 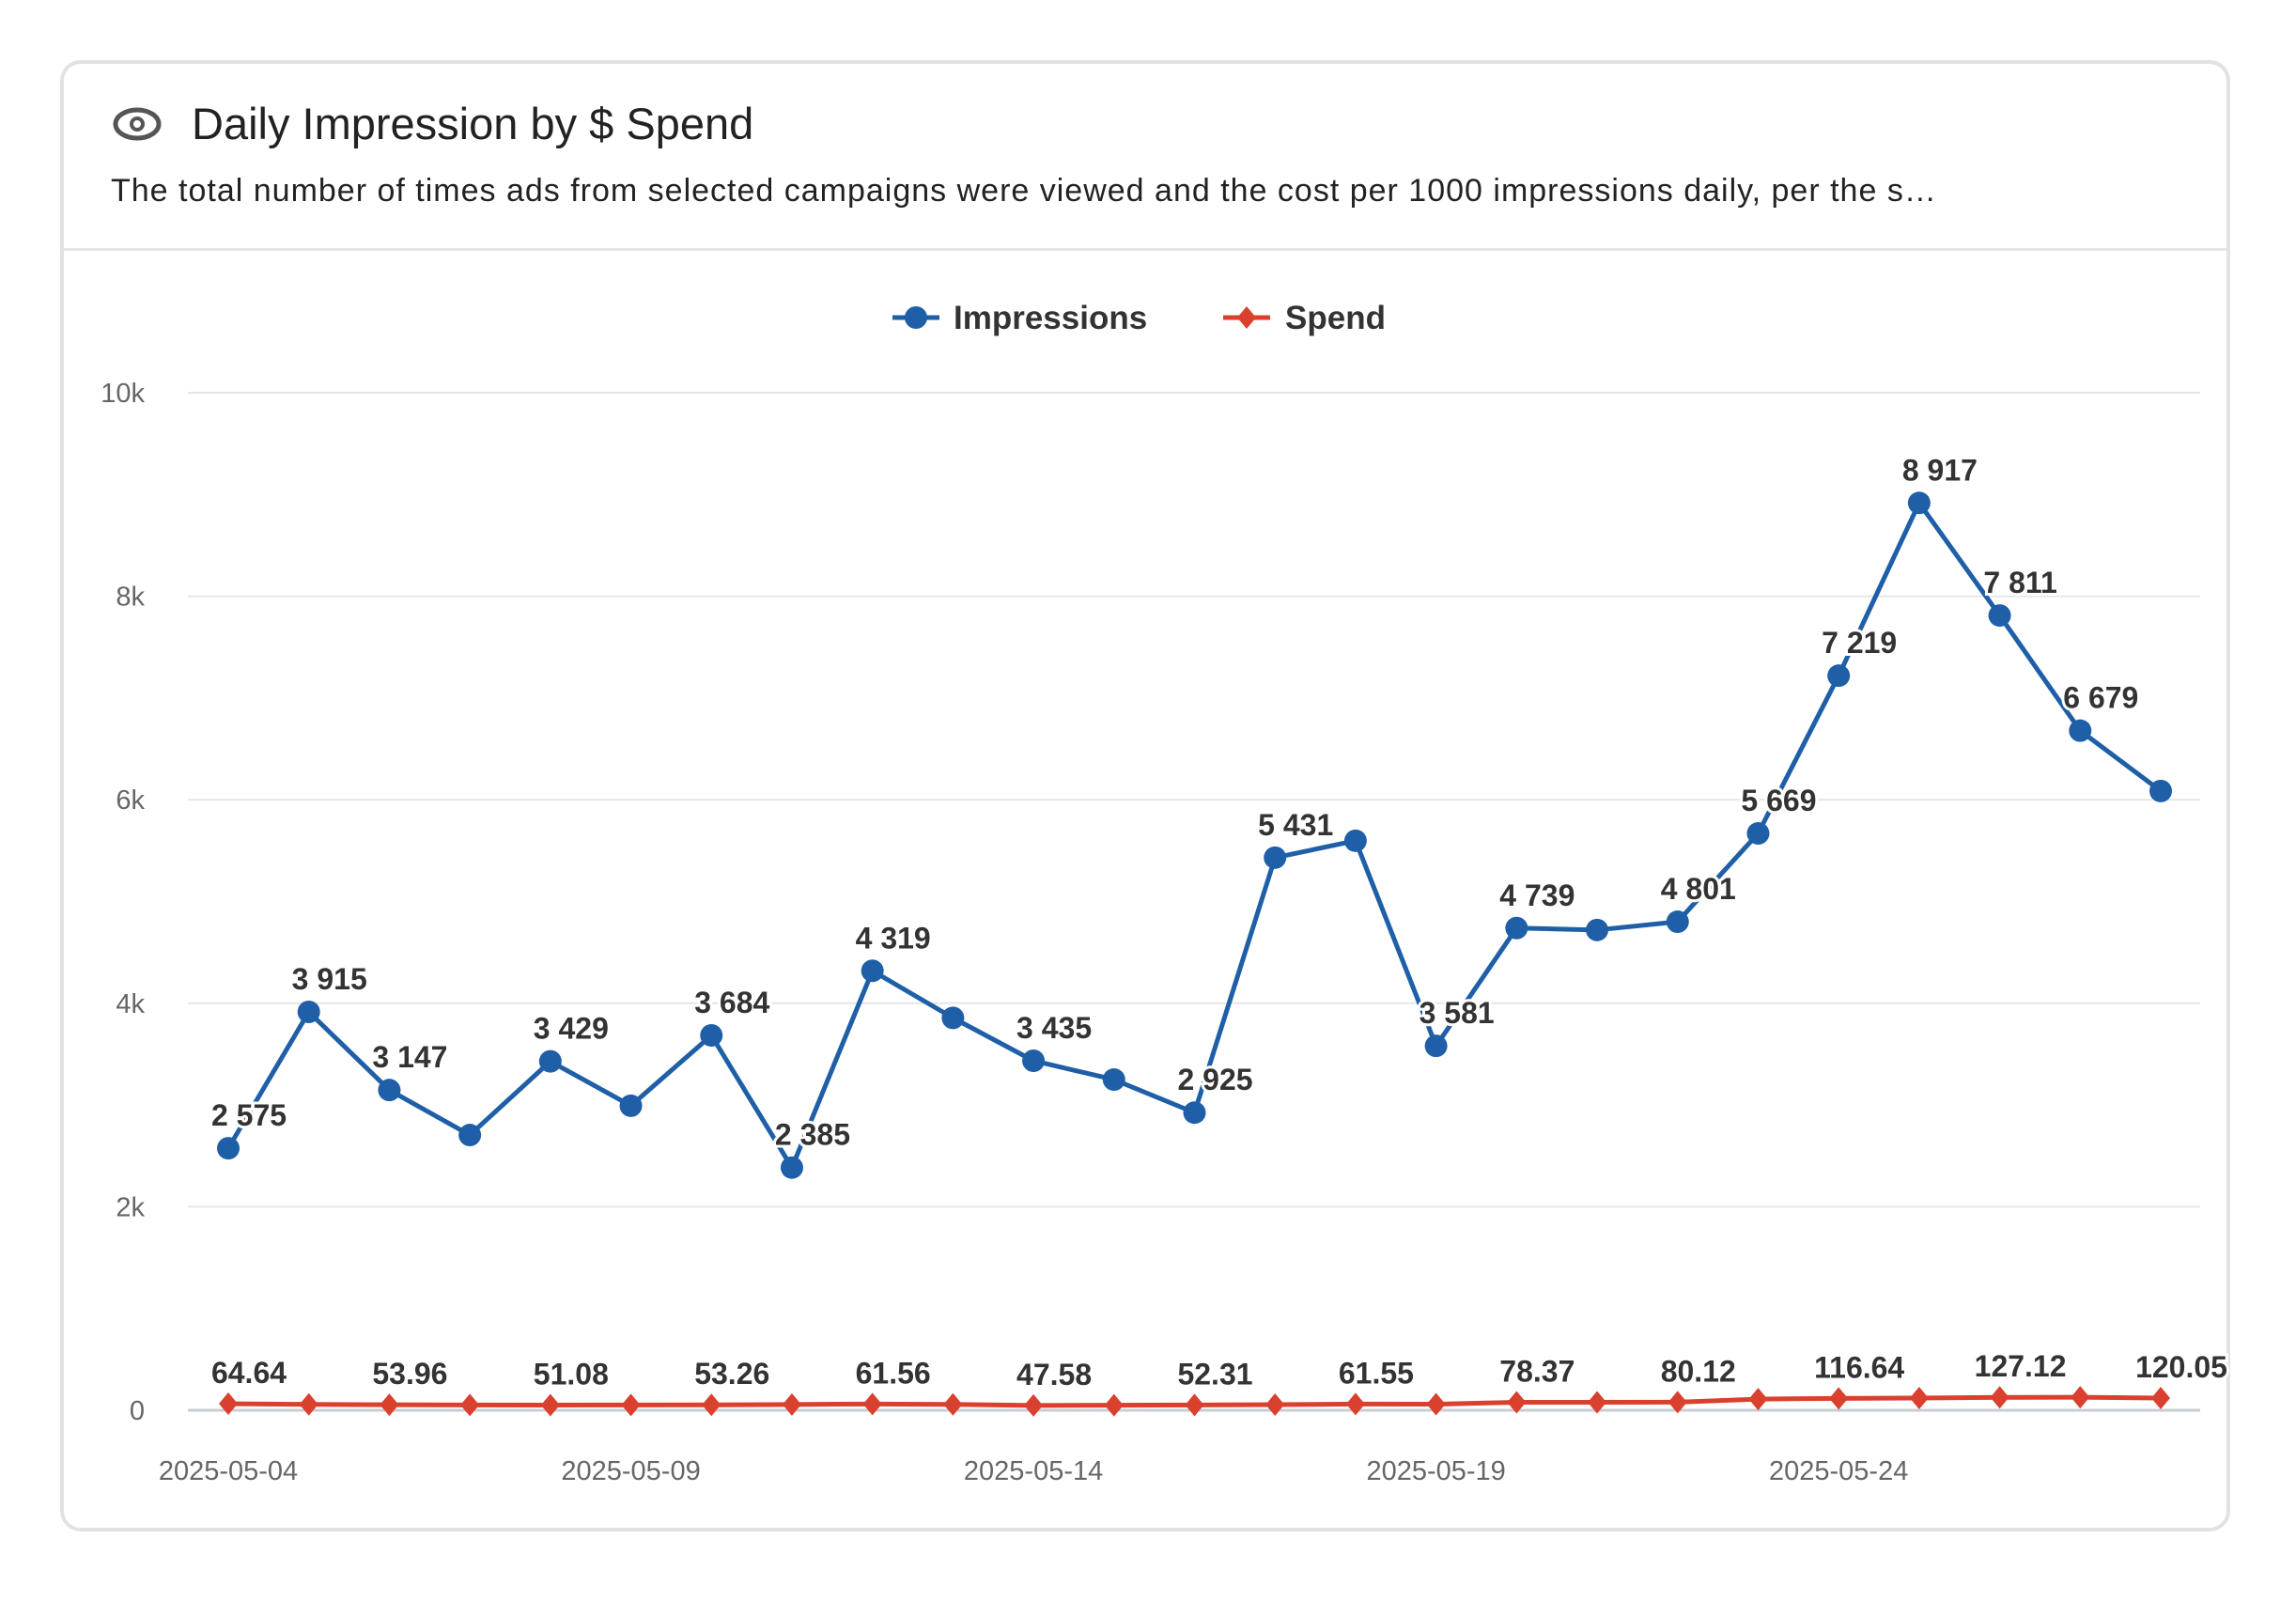 I want to click on data-label: 3 915, so click(x=329, y=979).